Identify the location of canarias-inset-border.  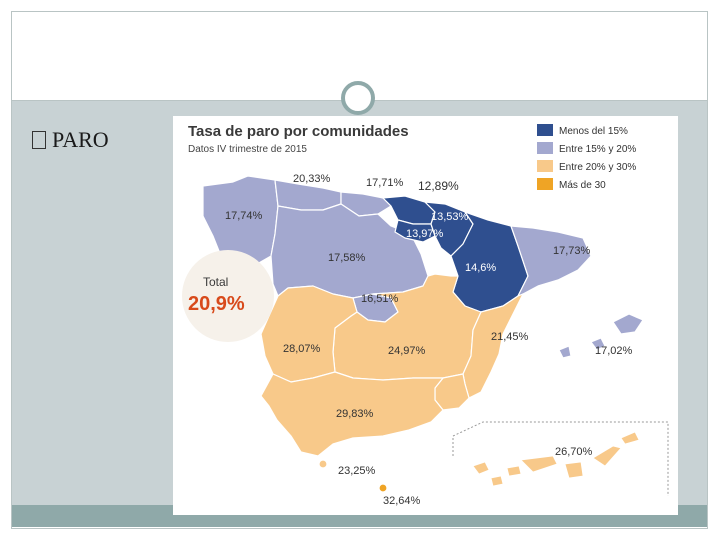
(560, 458).